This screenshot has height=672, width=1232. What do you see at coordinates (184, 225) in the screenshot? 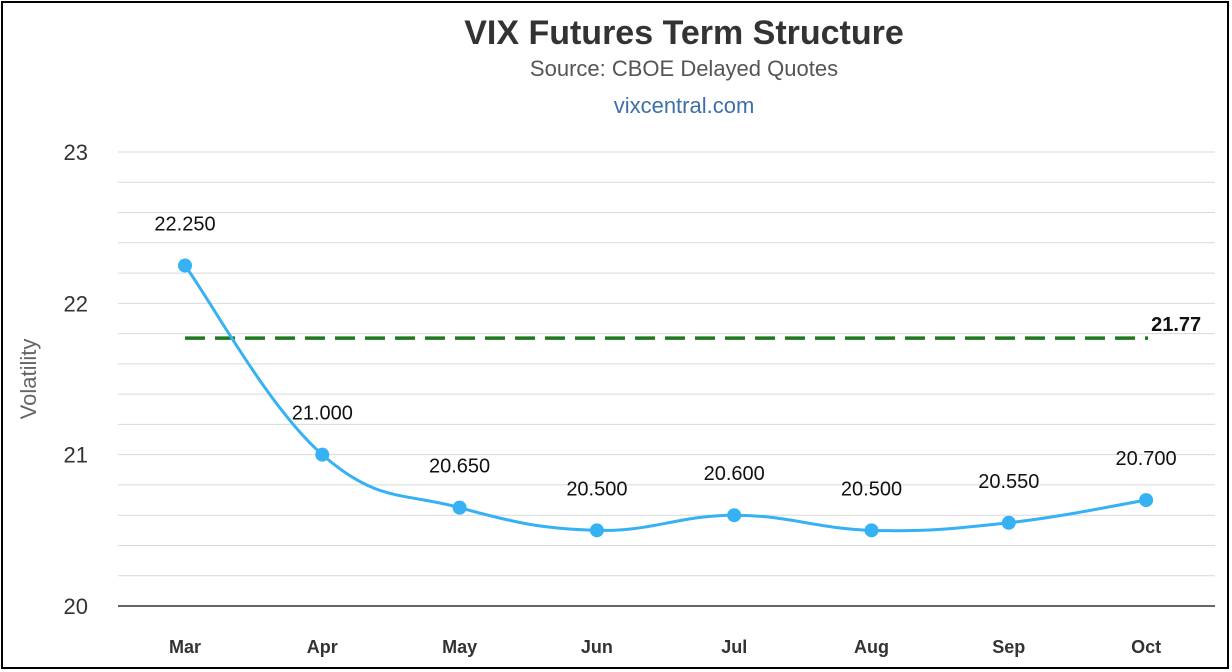
I see `data-label: 22.250` at bounding box center [184, 225].